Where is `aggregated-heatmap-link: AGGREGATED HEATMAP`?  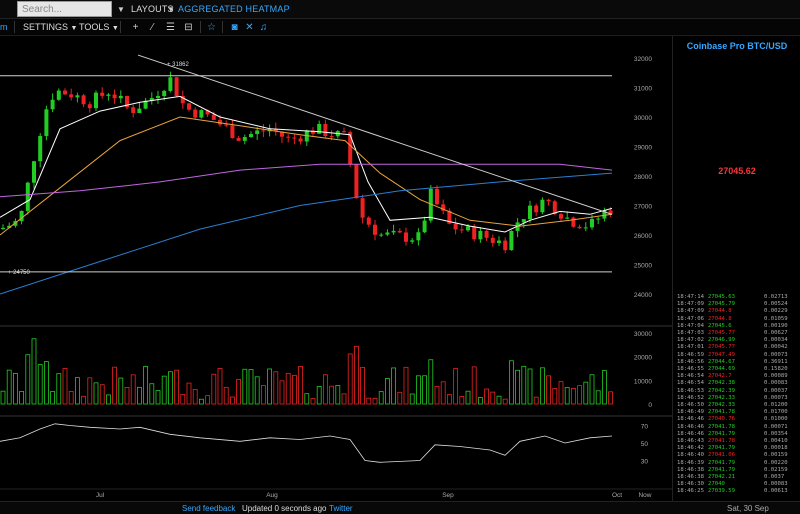
aggregated-heatmap-link: AGGREGATED HEATMAP is located at coordinates (234, 9).